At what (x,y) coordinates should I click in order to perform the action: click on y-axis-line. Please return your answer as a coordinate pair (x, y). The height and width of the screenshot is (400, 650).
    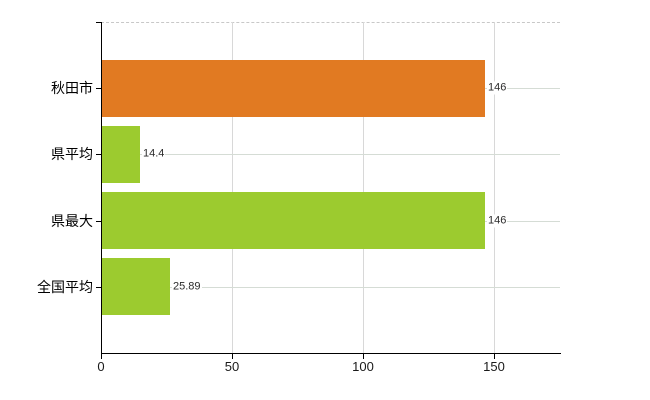
    Looking at the image, I should click on (101, 188).